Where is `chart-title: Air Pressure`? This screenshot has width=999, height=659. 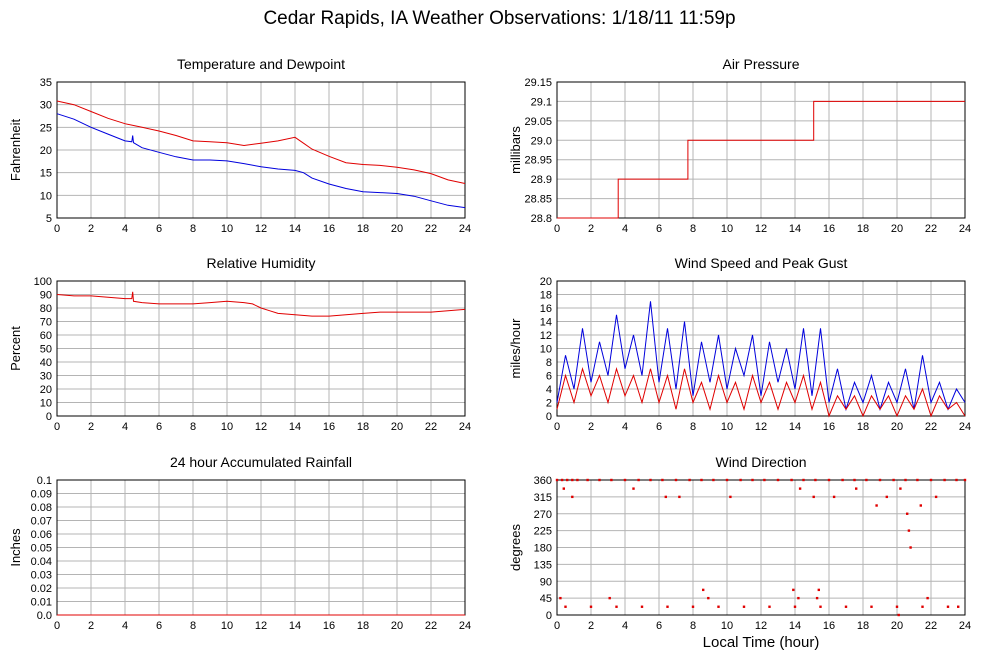
chart-title: Air Pressure is located at coordinates (760, 64).